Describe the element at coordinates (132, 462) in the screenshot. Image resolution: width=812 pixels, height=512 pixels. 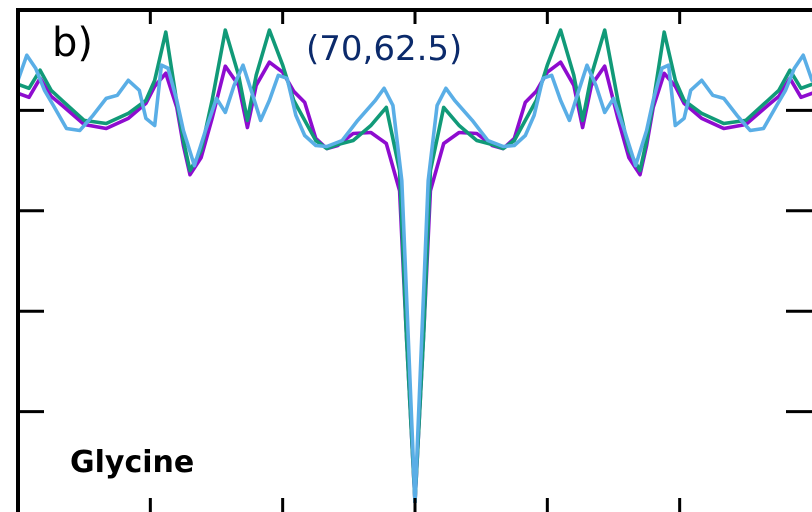
I see `molecule-label: Glycine` at that location.